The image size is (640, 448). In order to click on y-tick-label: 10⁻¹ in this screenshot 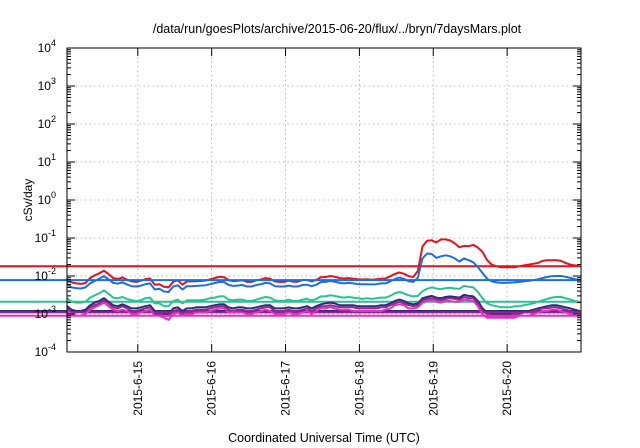, I will do `click(45, 236)`.